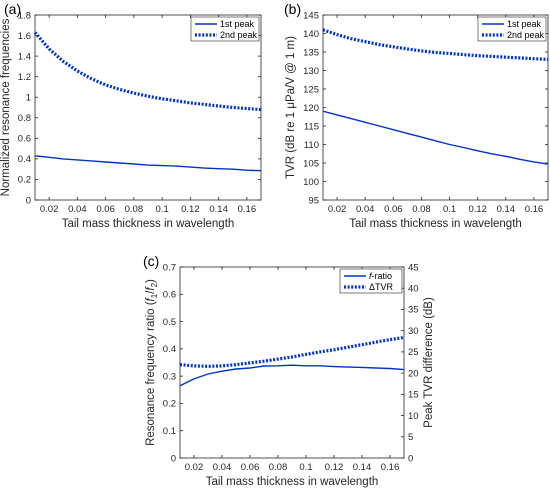 Image resolution: width=550 pixels, height=492 pixels. I want to click on y-tick-label: 0.1, so click(169, 431).